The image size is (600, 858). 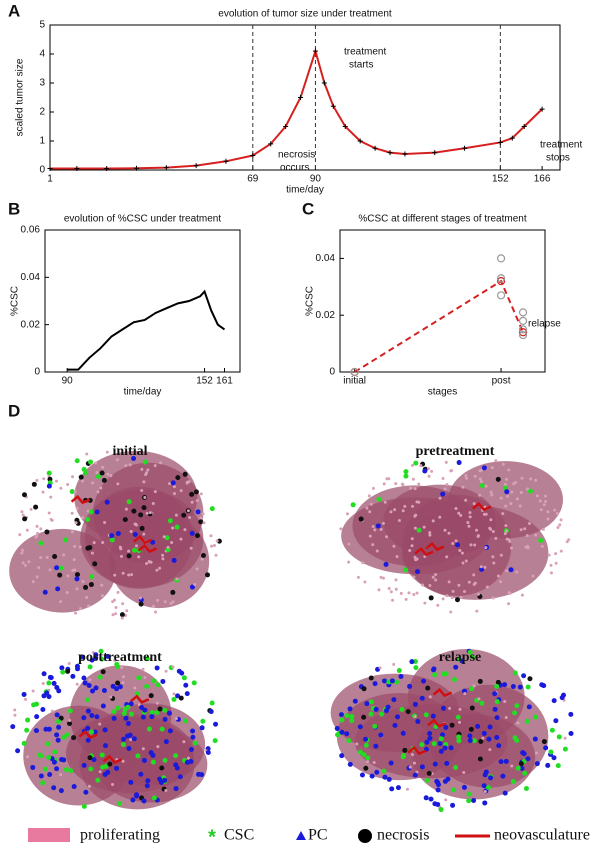 I want to click on annotation: stops, so click(x=558, y=158).